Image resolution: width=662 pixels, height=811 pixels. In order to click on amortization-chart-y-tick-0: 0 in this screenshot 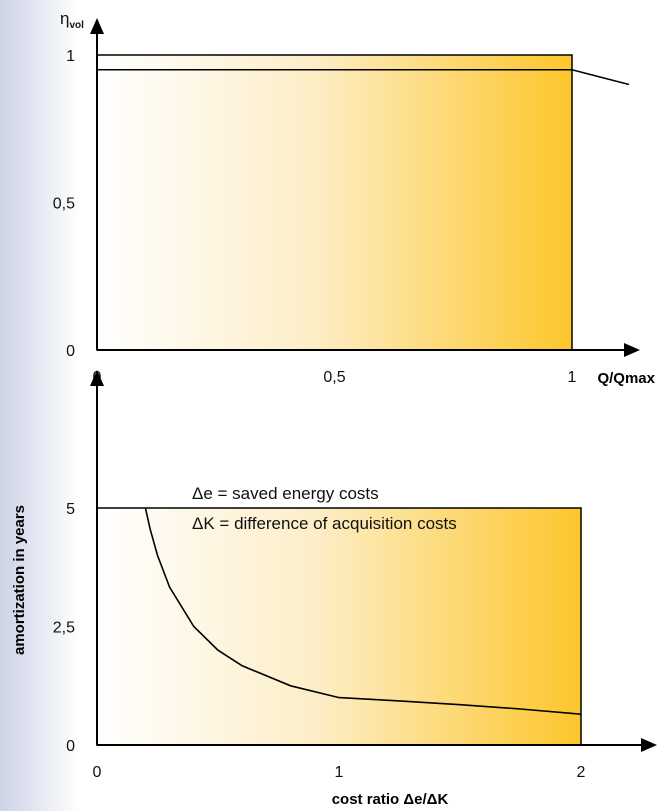, I will do `click(70, 746)`.